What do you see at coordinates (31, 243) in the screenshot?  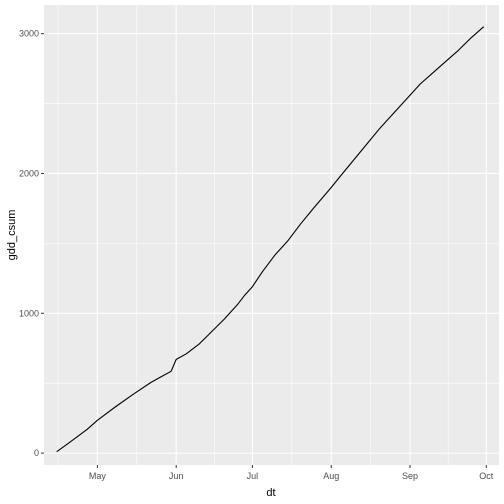 I see `y-axis-ticks: 0 1000 2000 3000` at bounding box center [31, 243].